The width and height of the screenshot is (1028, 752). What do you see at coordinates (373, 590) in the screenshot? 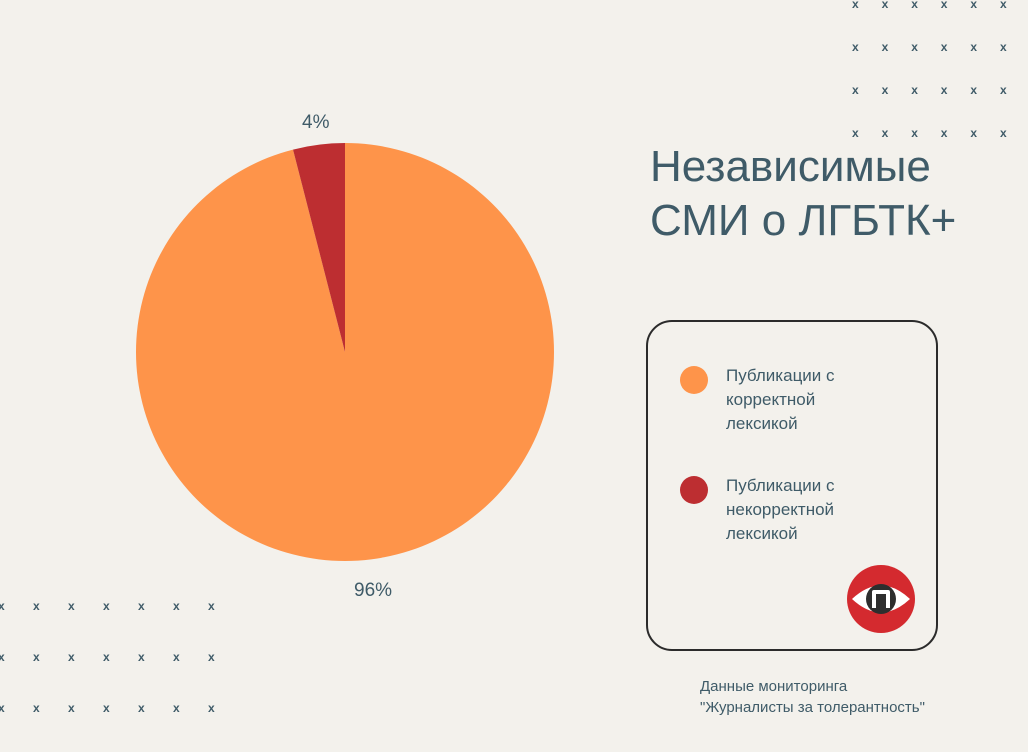
I see `slice-label-correct: 96%` at bounding box center [373, 590].